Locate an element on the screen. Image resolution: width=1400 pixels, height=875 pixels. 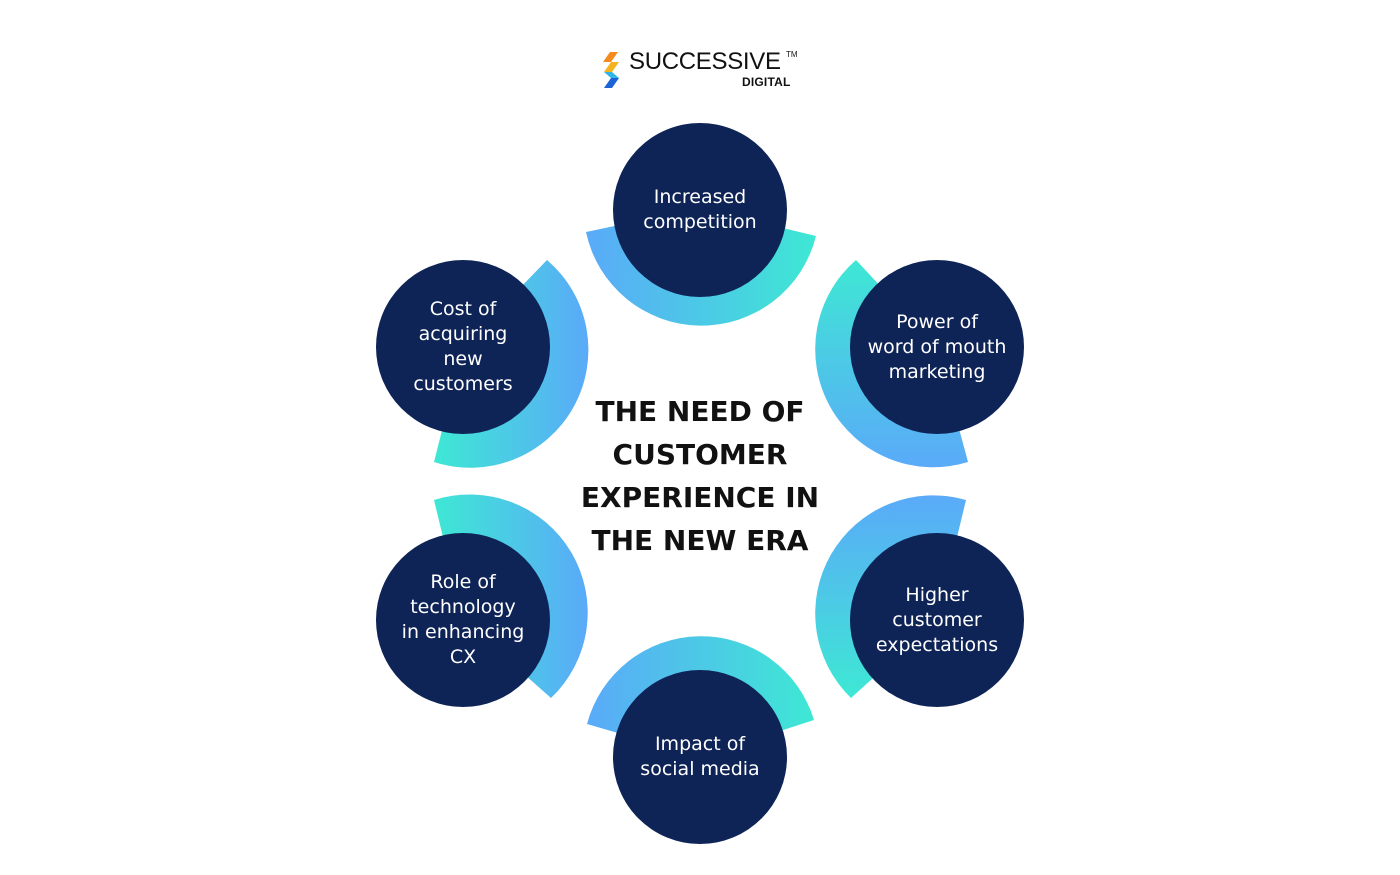
node-label: Increased competition is located at coordinates (700, 209).